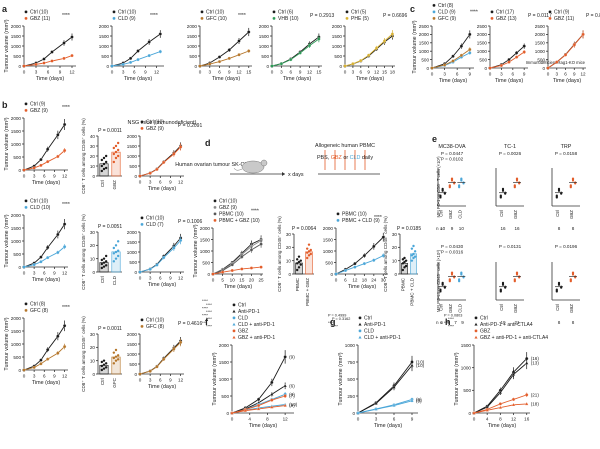 This screenshot has width=600, height=449. I want to click on x-tick-label: 10, so click(233, 280).